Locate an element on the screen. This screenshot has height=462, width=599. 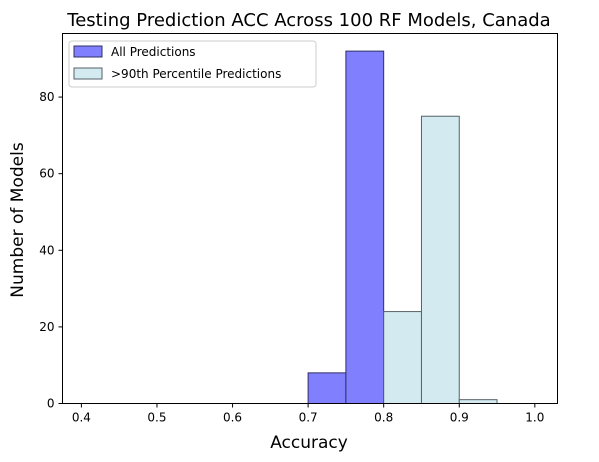
x-tick-label: 1.0 is located at coordinates (534, 418).